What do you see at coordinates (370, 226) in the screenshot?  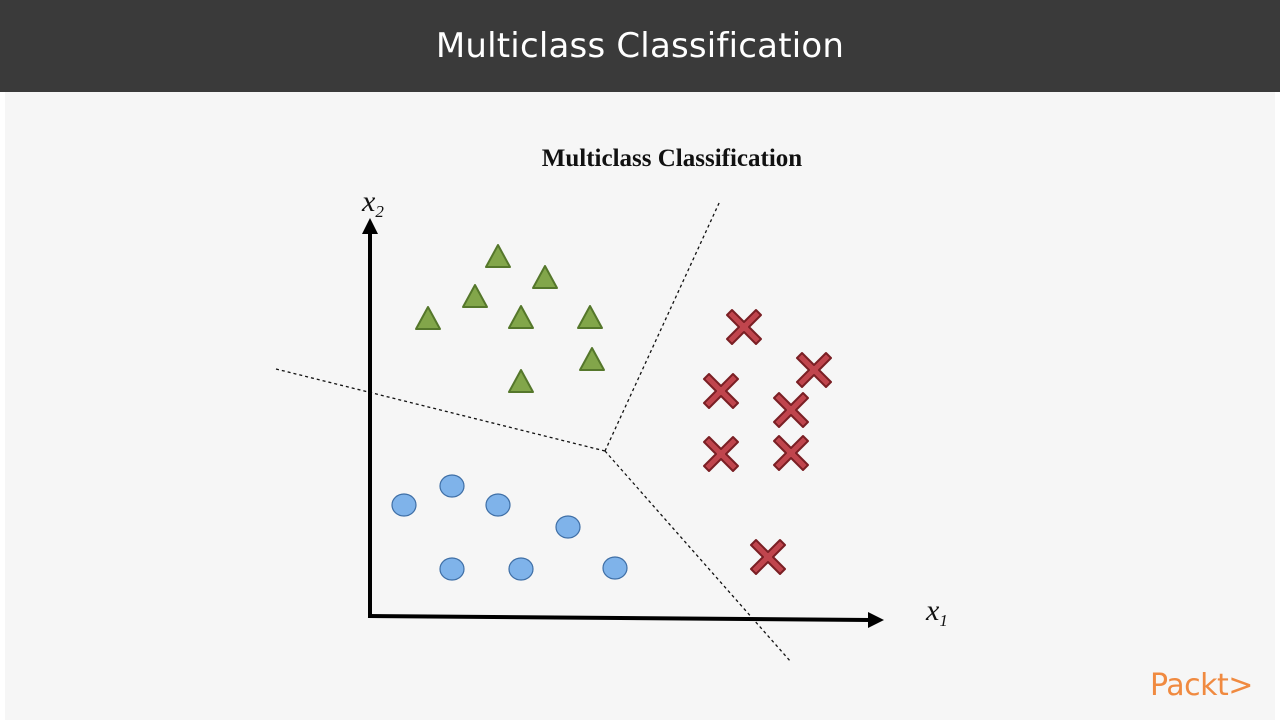 I see `y-axis-arrow` at bounding box center [370, 226].